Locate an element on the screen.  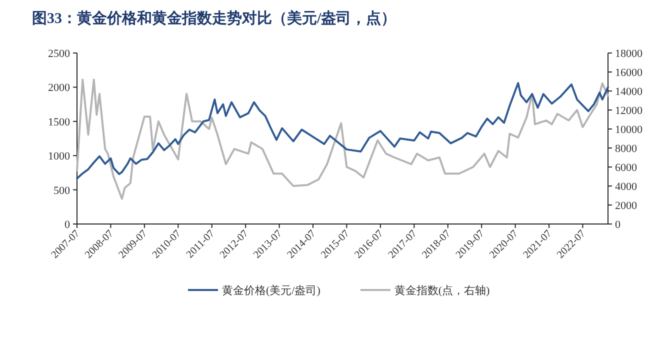
y2-tick-label: 6000 is located at coordinates (626, 168).